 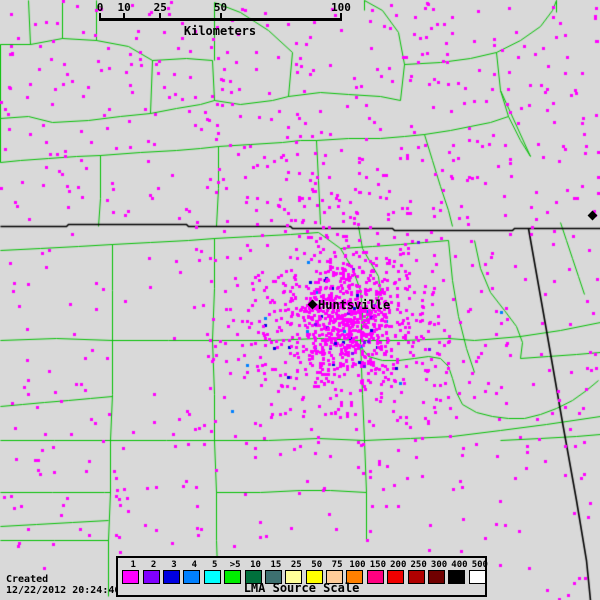 I want to click on created-stamp: Created 12/22/2012 20:24:46, so click(x=63, y=585).